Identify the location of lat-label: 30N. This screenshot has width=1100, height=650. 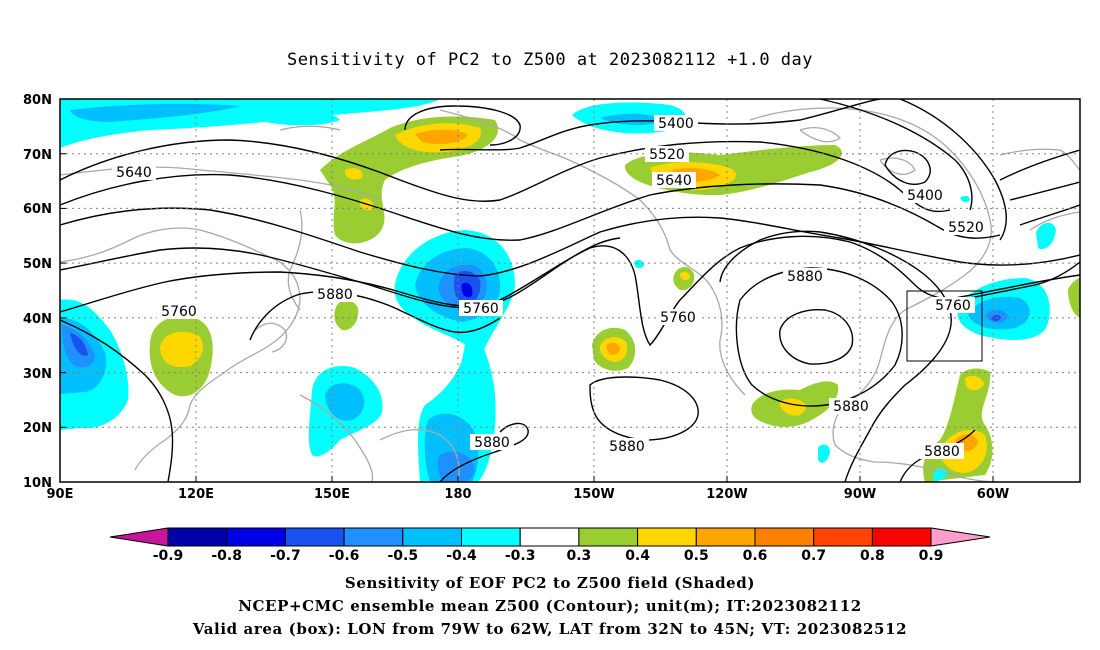
(37, 374).